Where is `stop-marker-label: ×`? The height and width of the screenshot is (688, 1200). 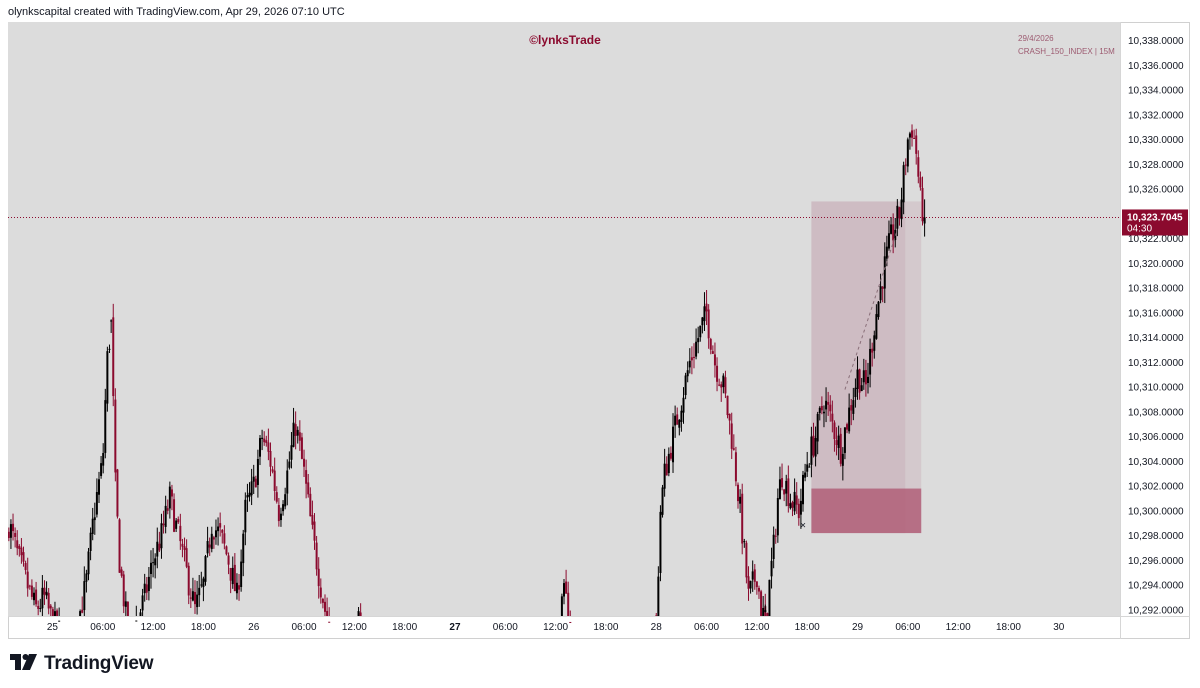 stop-marker-label: × is located at coordinates (803, 526).